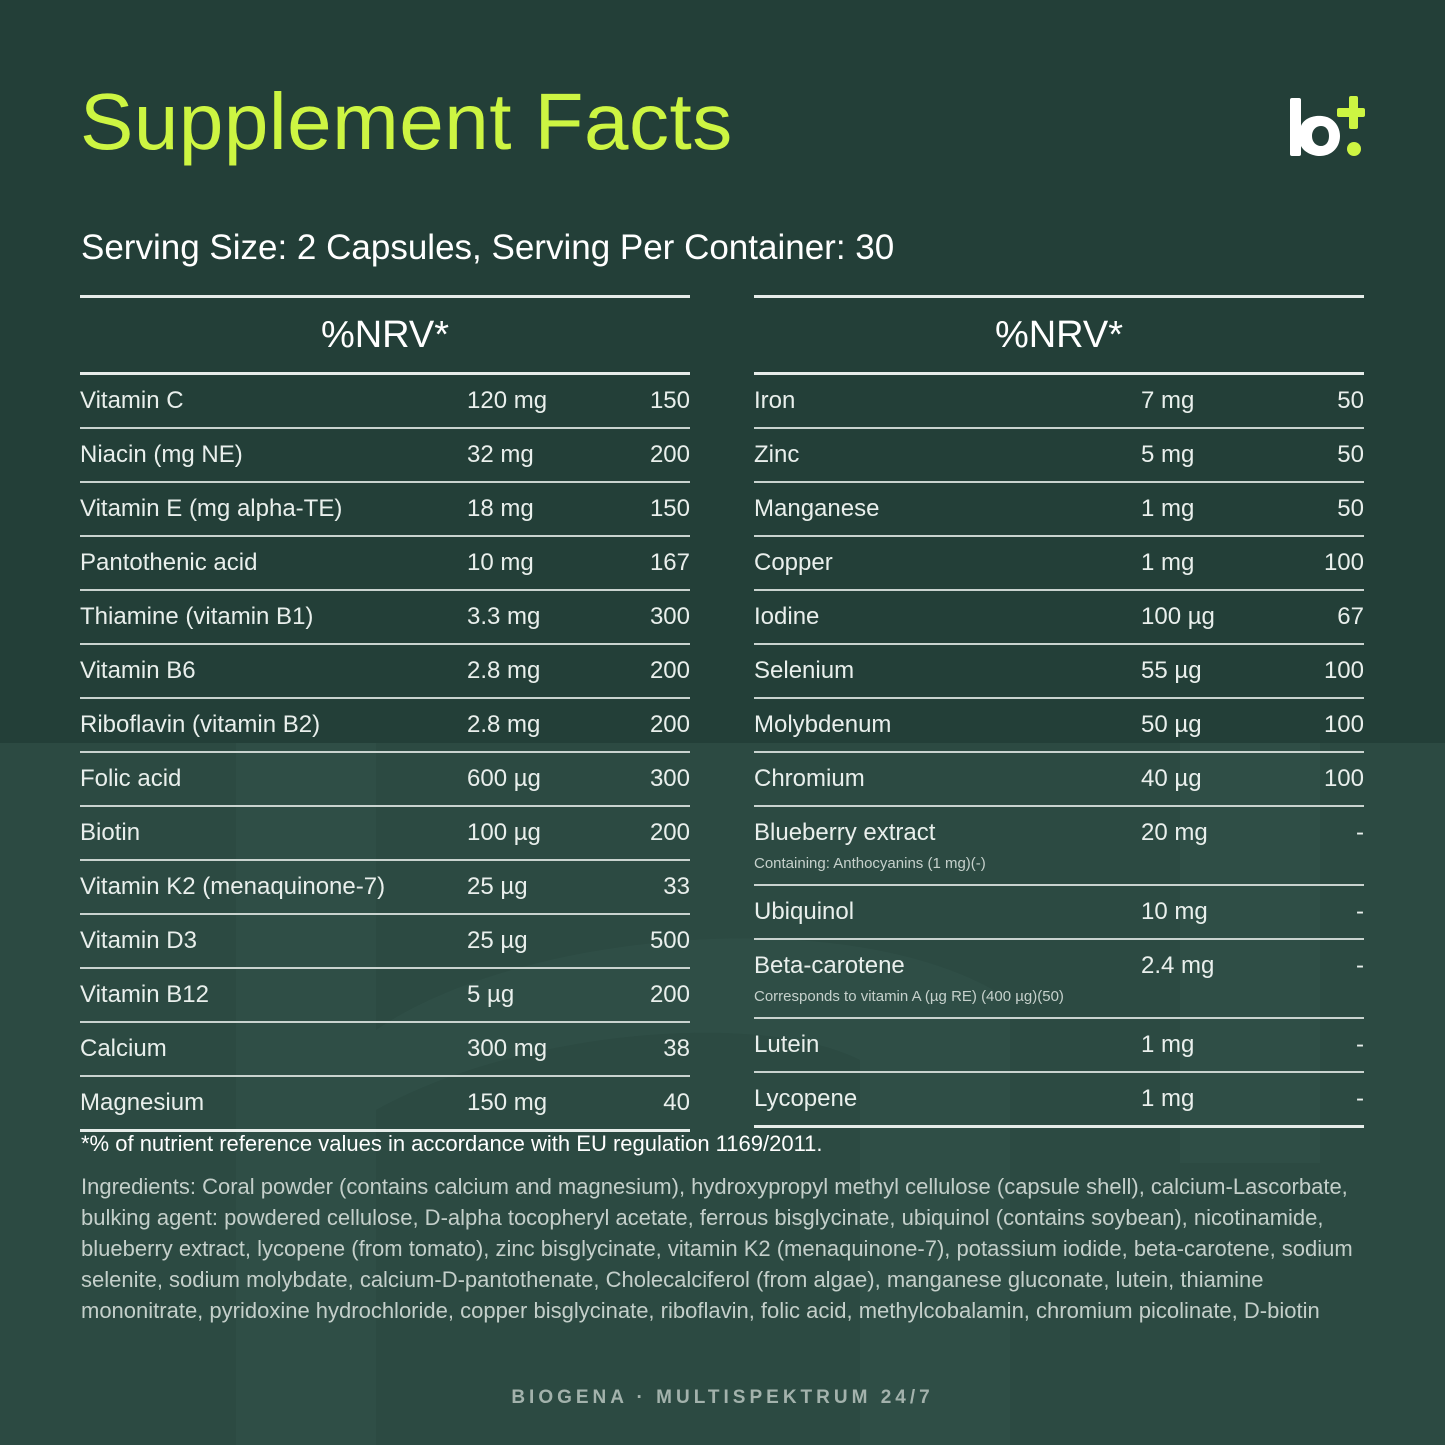 Image resolution: width=1445 pixels, height=1445 pixels. I want to click on nutrient-amount: 40 µg, so click(1171, 778).